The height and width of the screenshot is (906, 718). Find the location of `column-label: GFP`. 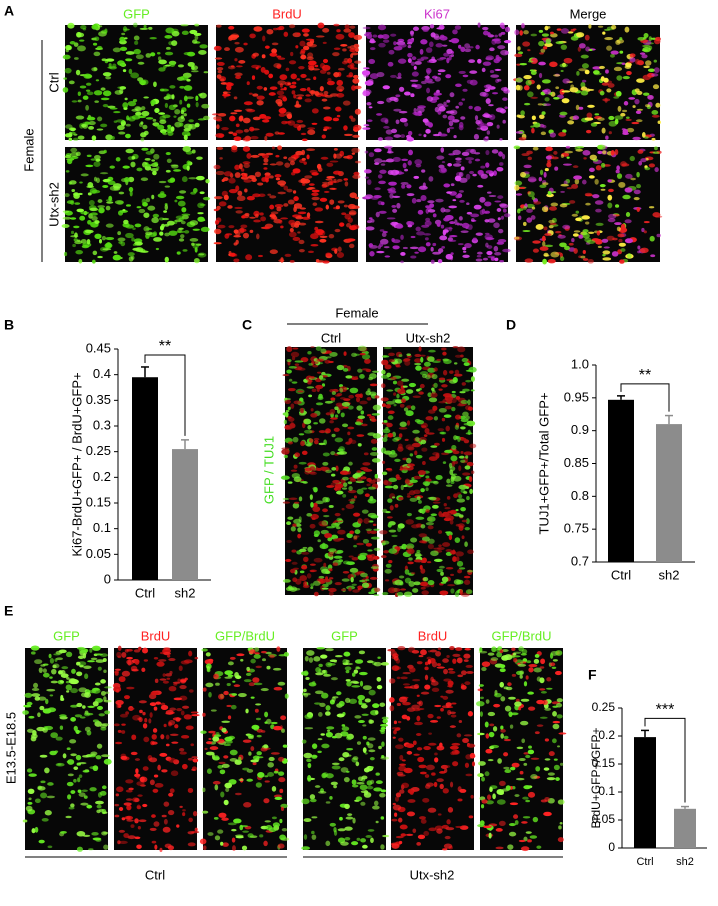

column-label: GFP is located at coordinates (136, 13).